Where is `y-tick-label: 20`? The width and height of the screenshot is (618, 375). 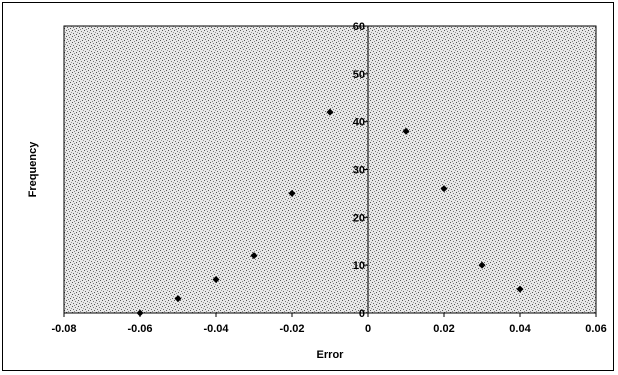 y-tick-label: 20 is located at coordinates (359, 218).